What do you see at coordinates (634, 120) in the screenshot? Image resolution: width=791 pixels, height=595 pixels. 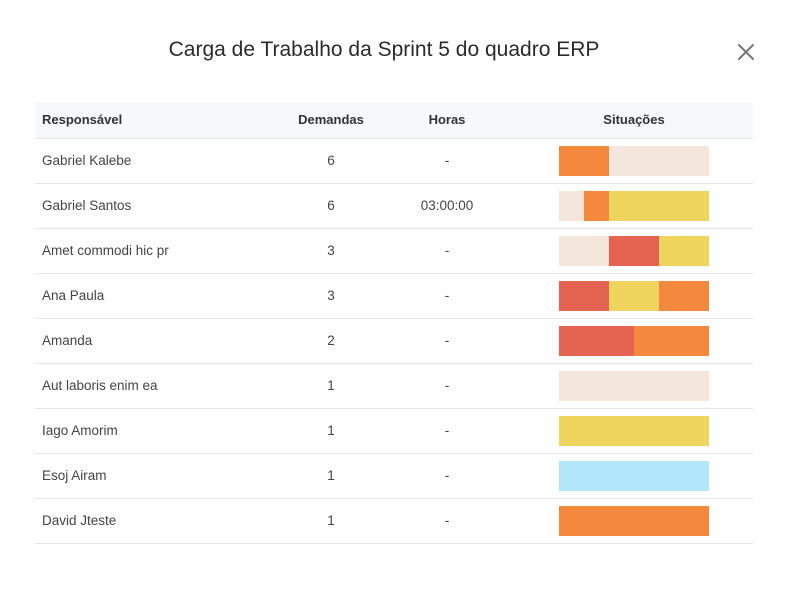 I see `header-situacoes: Situações` at bounding box center [634, 120].